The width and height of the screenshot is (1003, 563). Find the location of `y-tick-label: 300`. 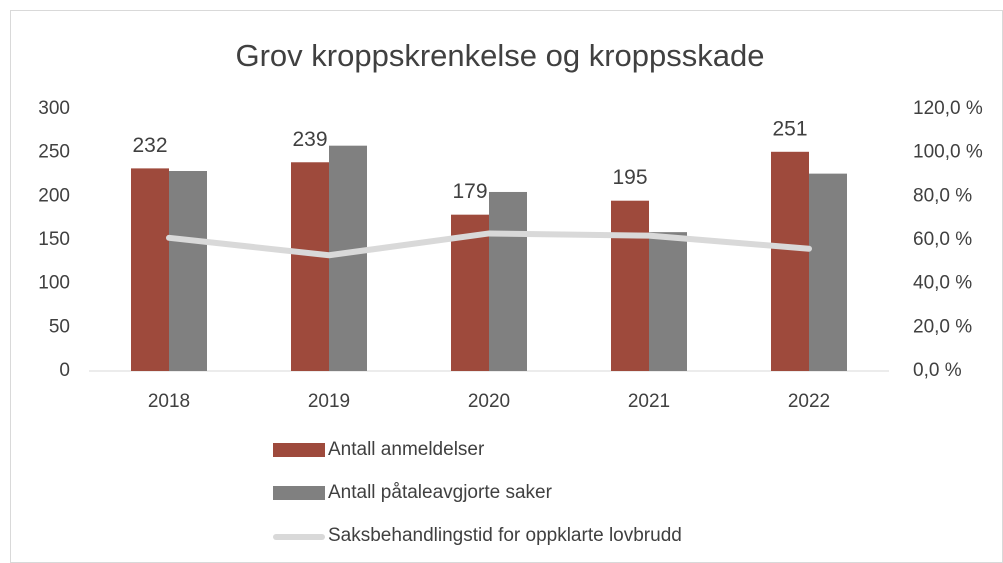

y-tick-label: 300 is located at coordinates (54, 108).